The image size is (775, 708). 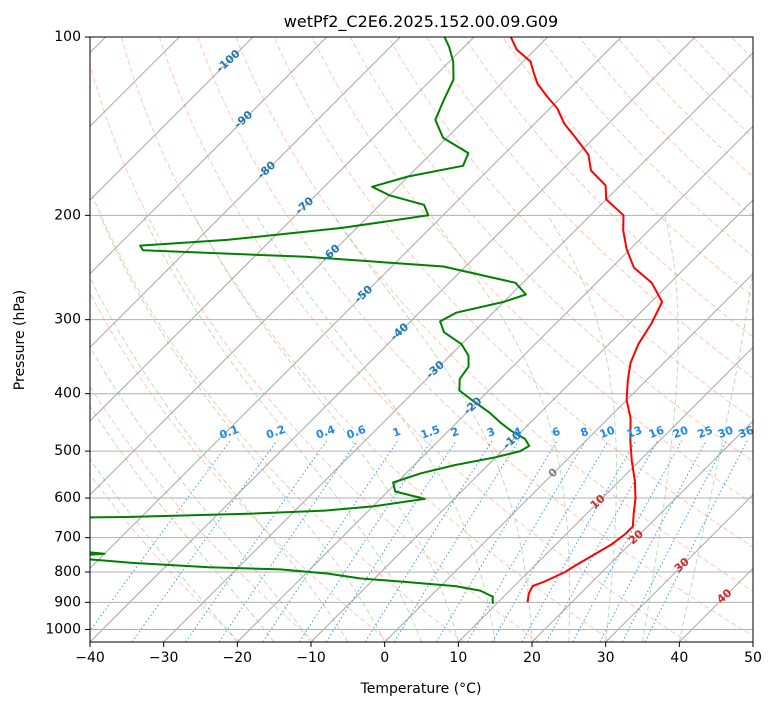 I want to click on x-axis-title: Temperature (°C), so click(x=421, y=689).